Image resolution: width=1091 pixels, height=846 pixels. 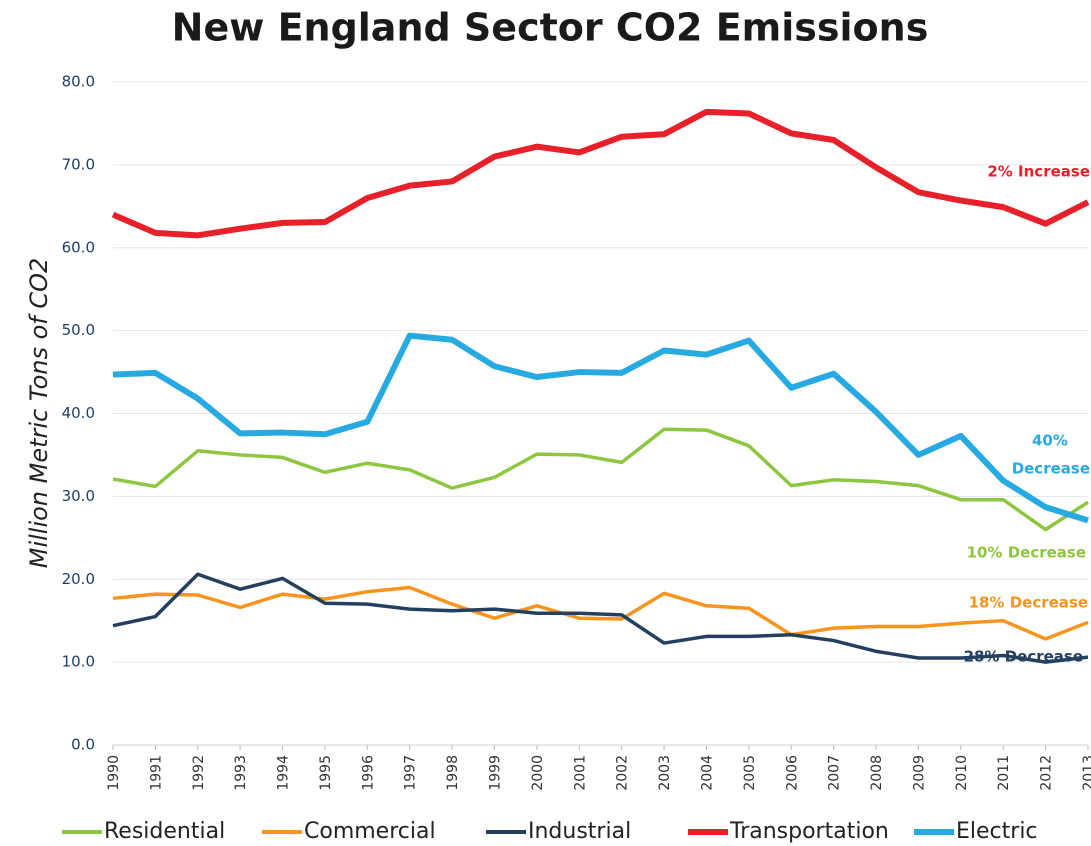 What do you see at coordinates (370, 831) in the screenshot?
I see `legend-label: Commercial` at bounding box center [370, 831].